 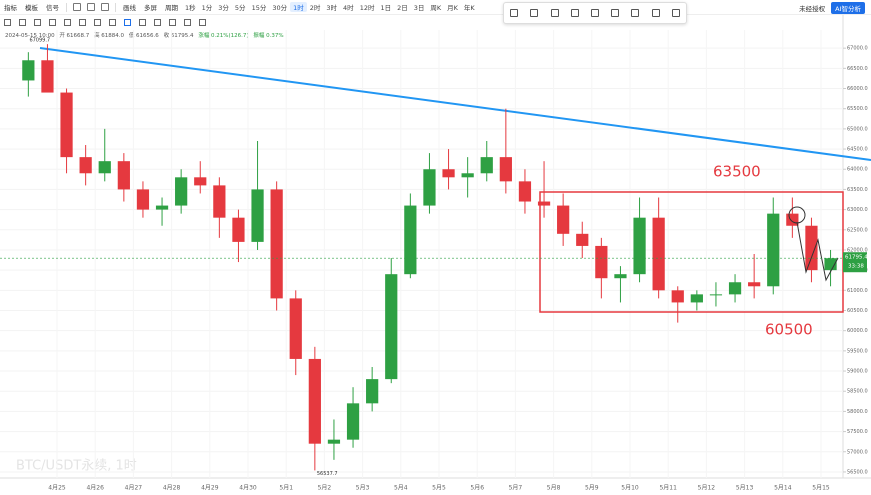 I want to click on timeframe: 1分, so click(x=207, y=8).